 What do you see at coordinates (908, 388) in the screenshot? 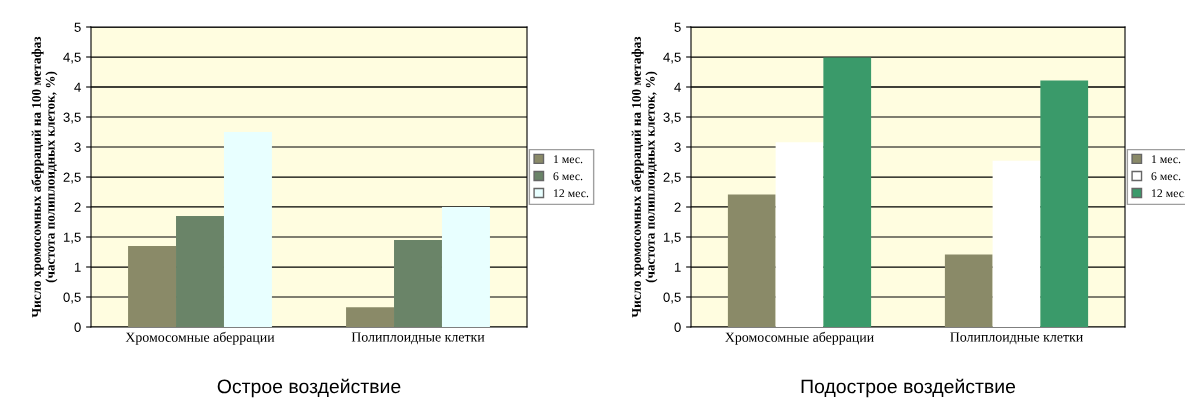
I see `text: Подострое воздействие` at bounding box center [908, 388].